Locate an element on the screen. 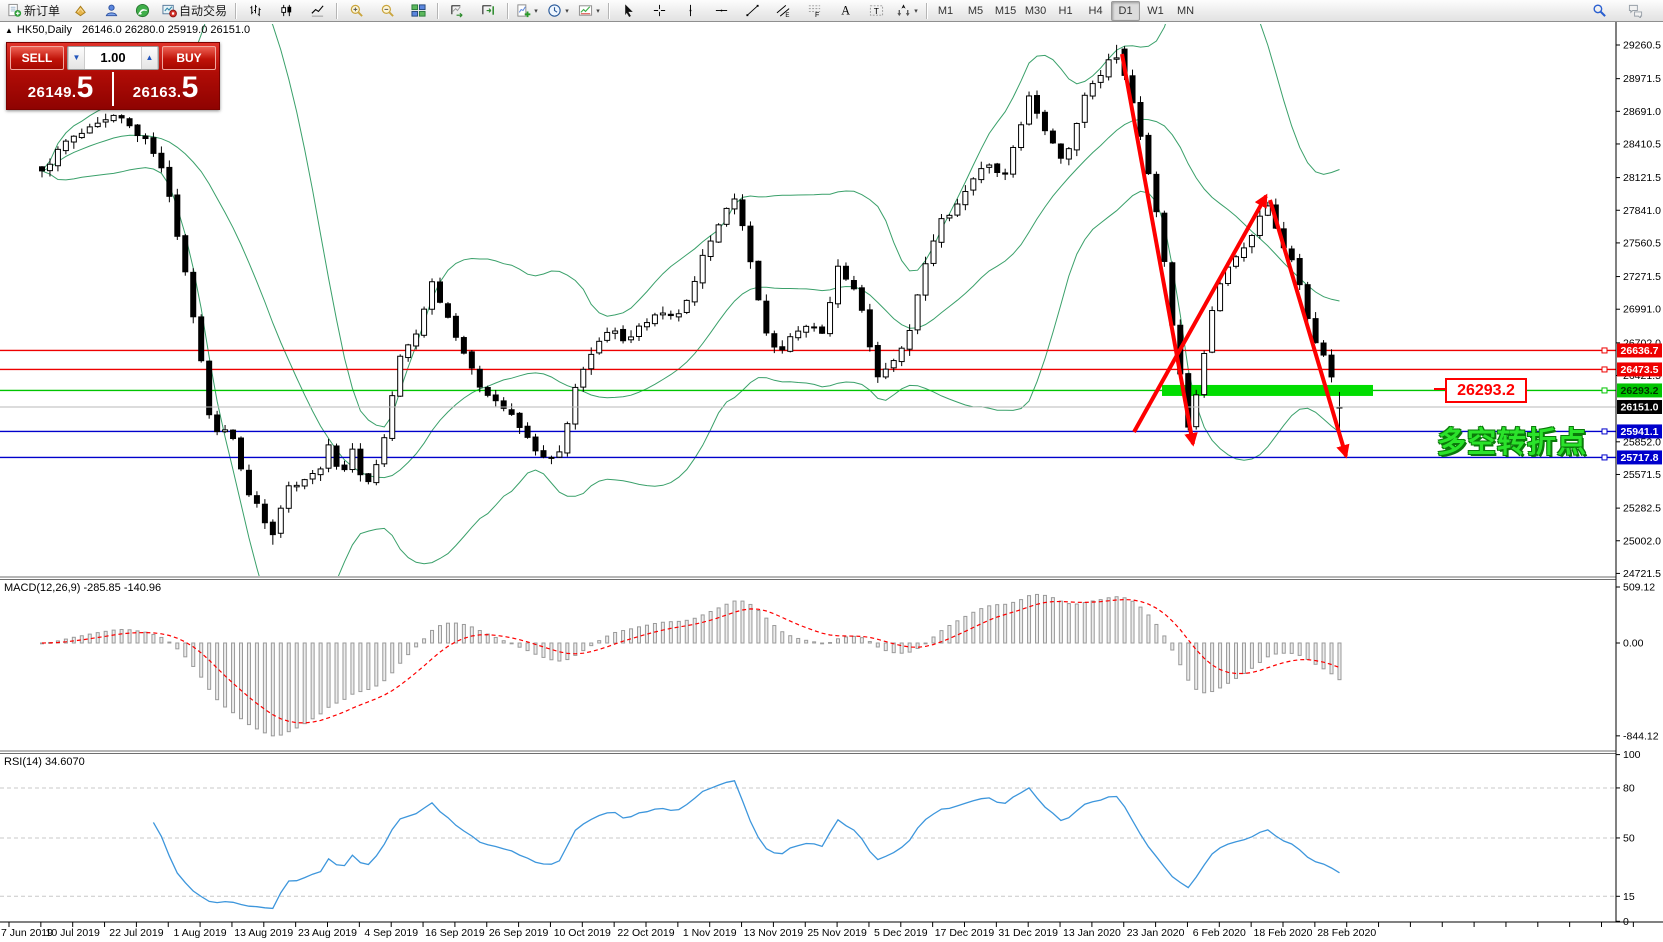 The image size is (1663, 942). vertical-line-tool is located at coordinates (690, 11).